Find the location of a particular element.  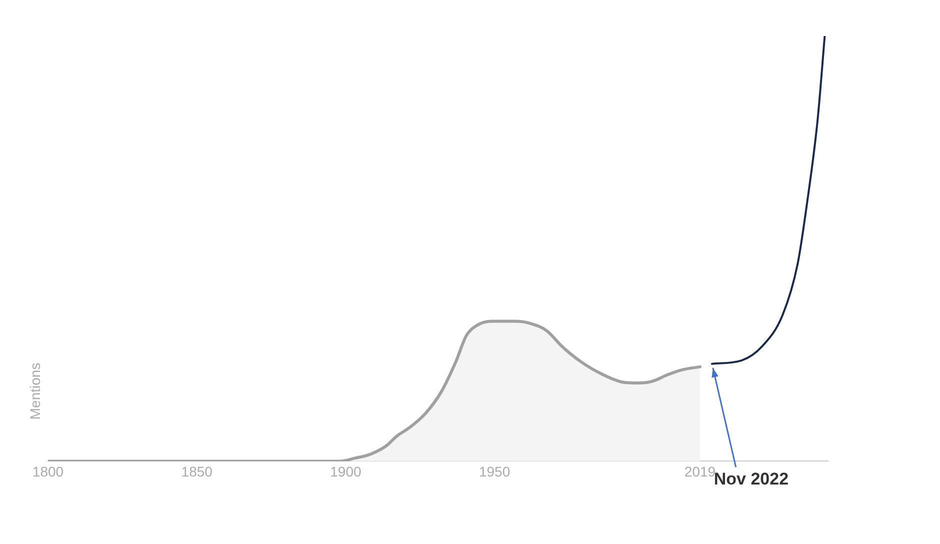

annotation: Nov 2022 is located at coordinates (751, 478).